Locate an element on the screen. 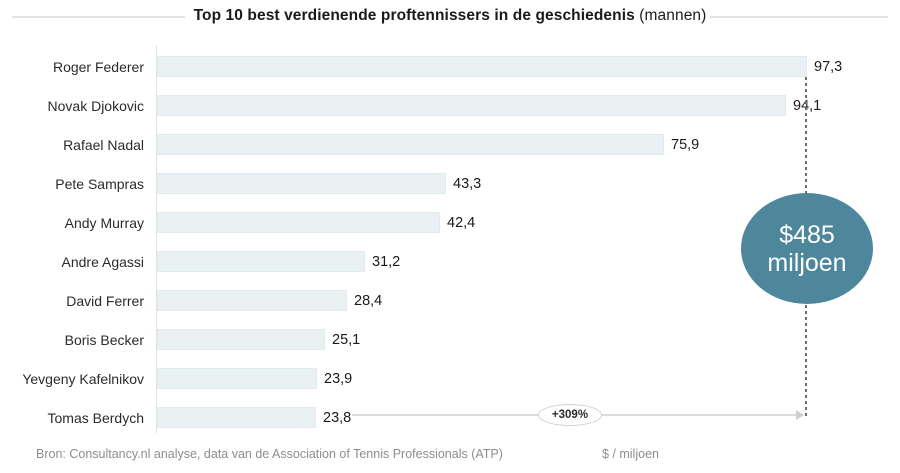  total-earnings-unit: miljoen is located at coordinates (807, 262).